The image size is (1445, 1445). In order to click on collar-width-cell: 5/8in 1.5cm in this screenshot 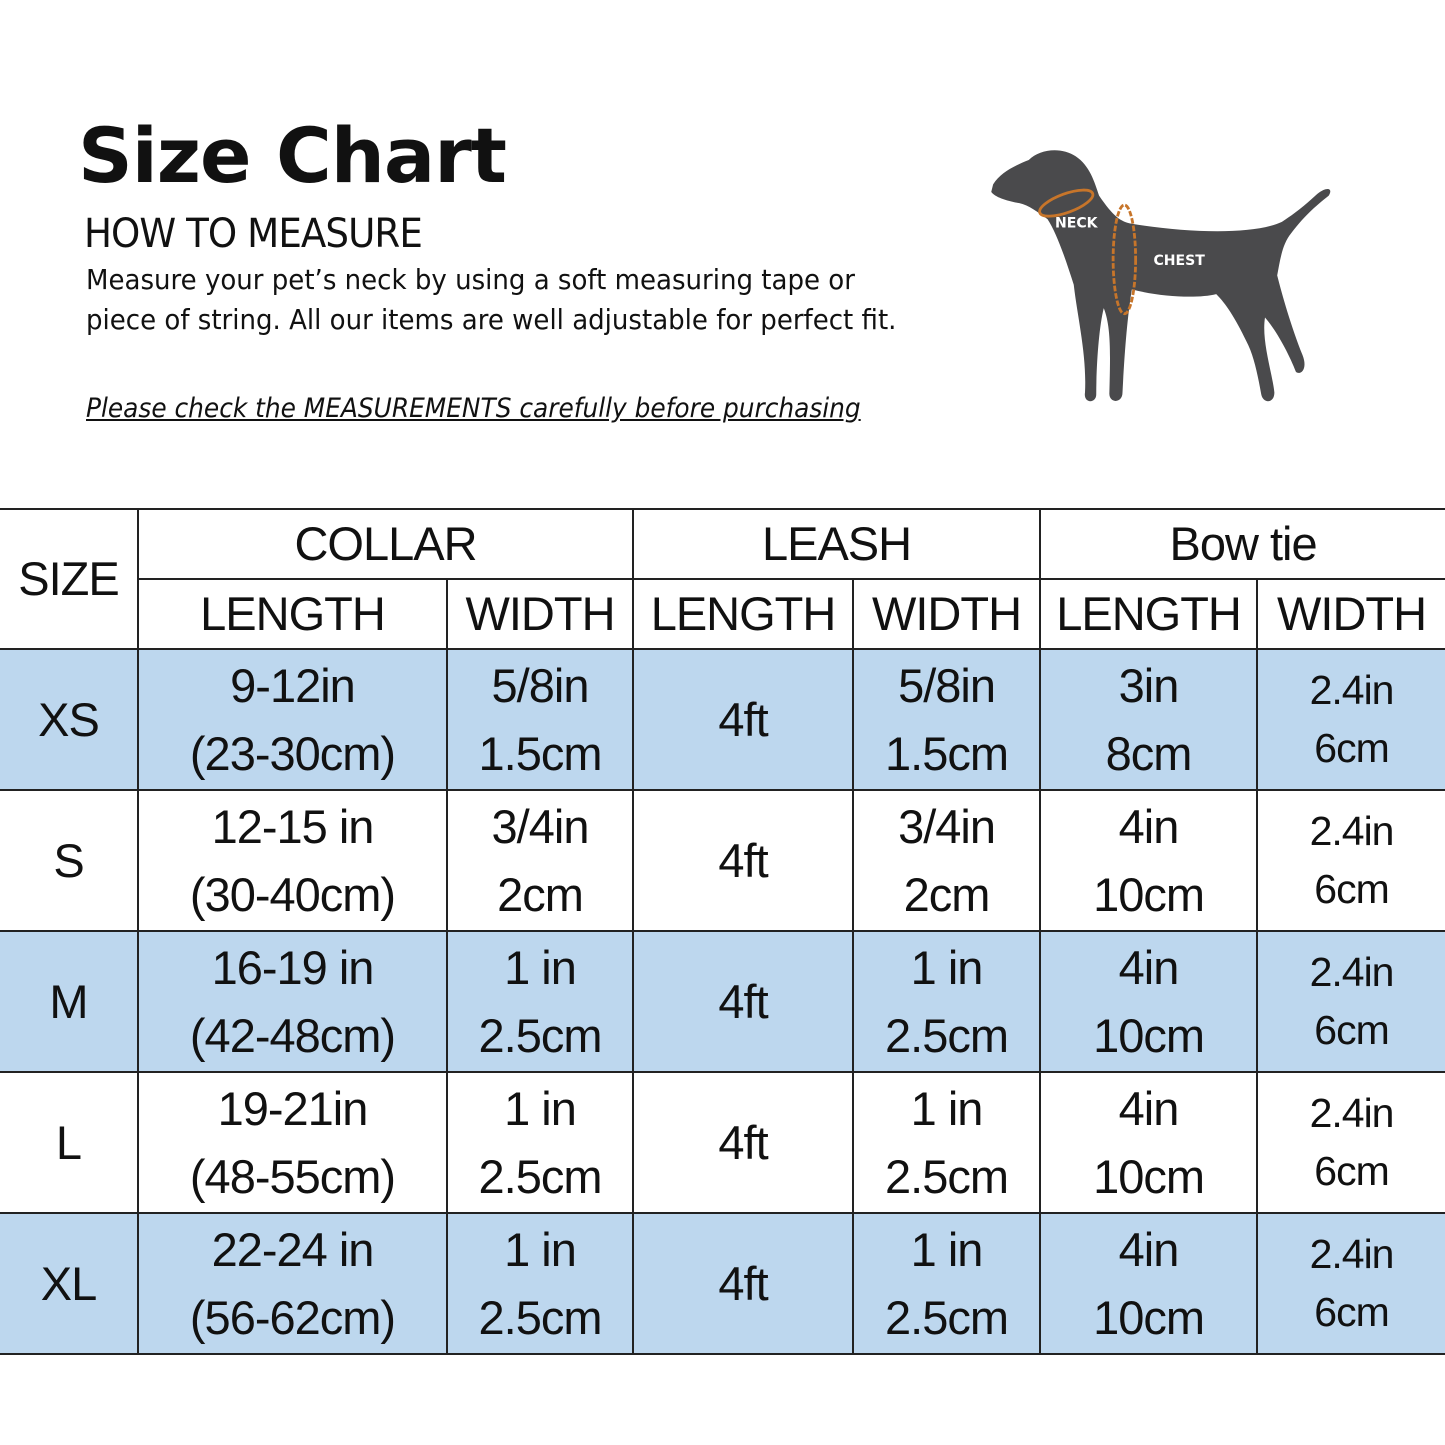, I will do `click(540, 720)`.